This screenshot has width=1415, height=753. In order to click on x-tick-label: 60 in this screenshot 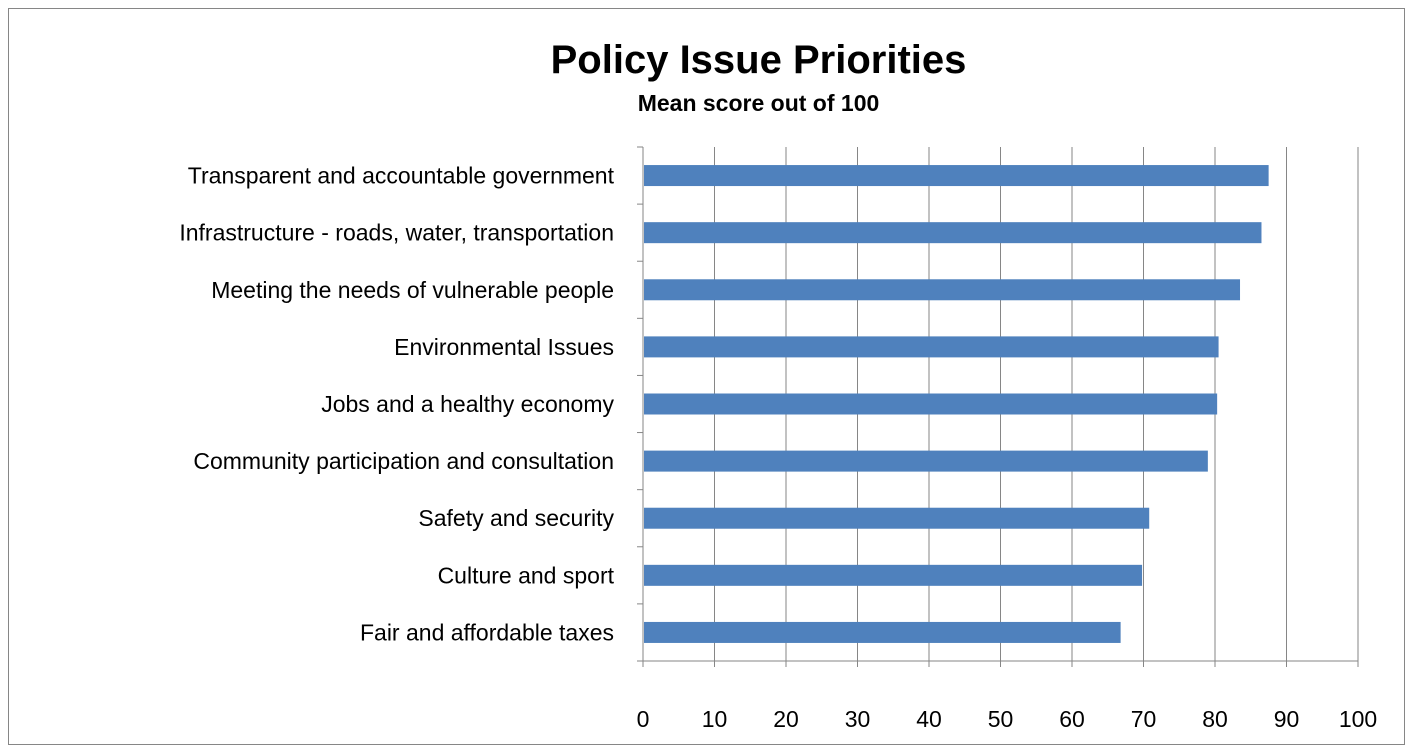, I will do `click(1072, 719)`.